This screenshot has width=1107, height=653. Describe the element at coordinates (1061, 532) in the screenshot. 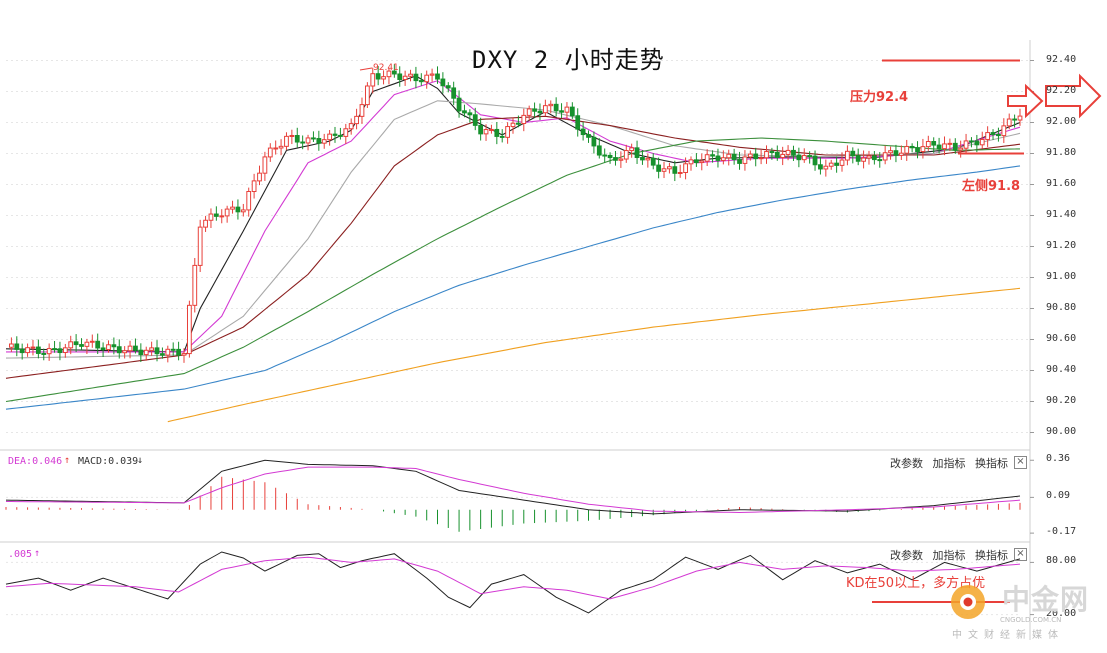

I see `macd-tick-label: -0.17` at that location.